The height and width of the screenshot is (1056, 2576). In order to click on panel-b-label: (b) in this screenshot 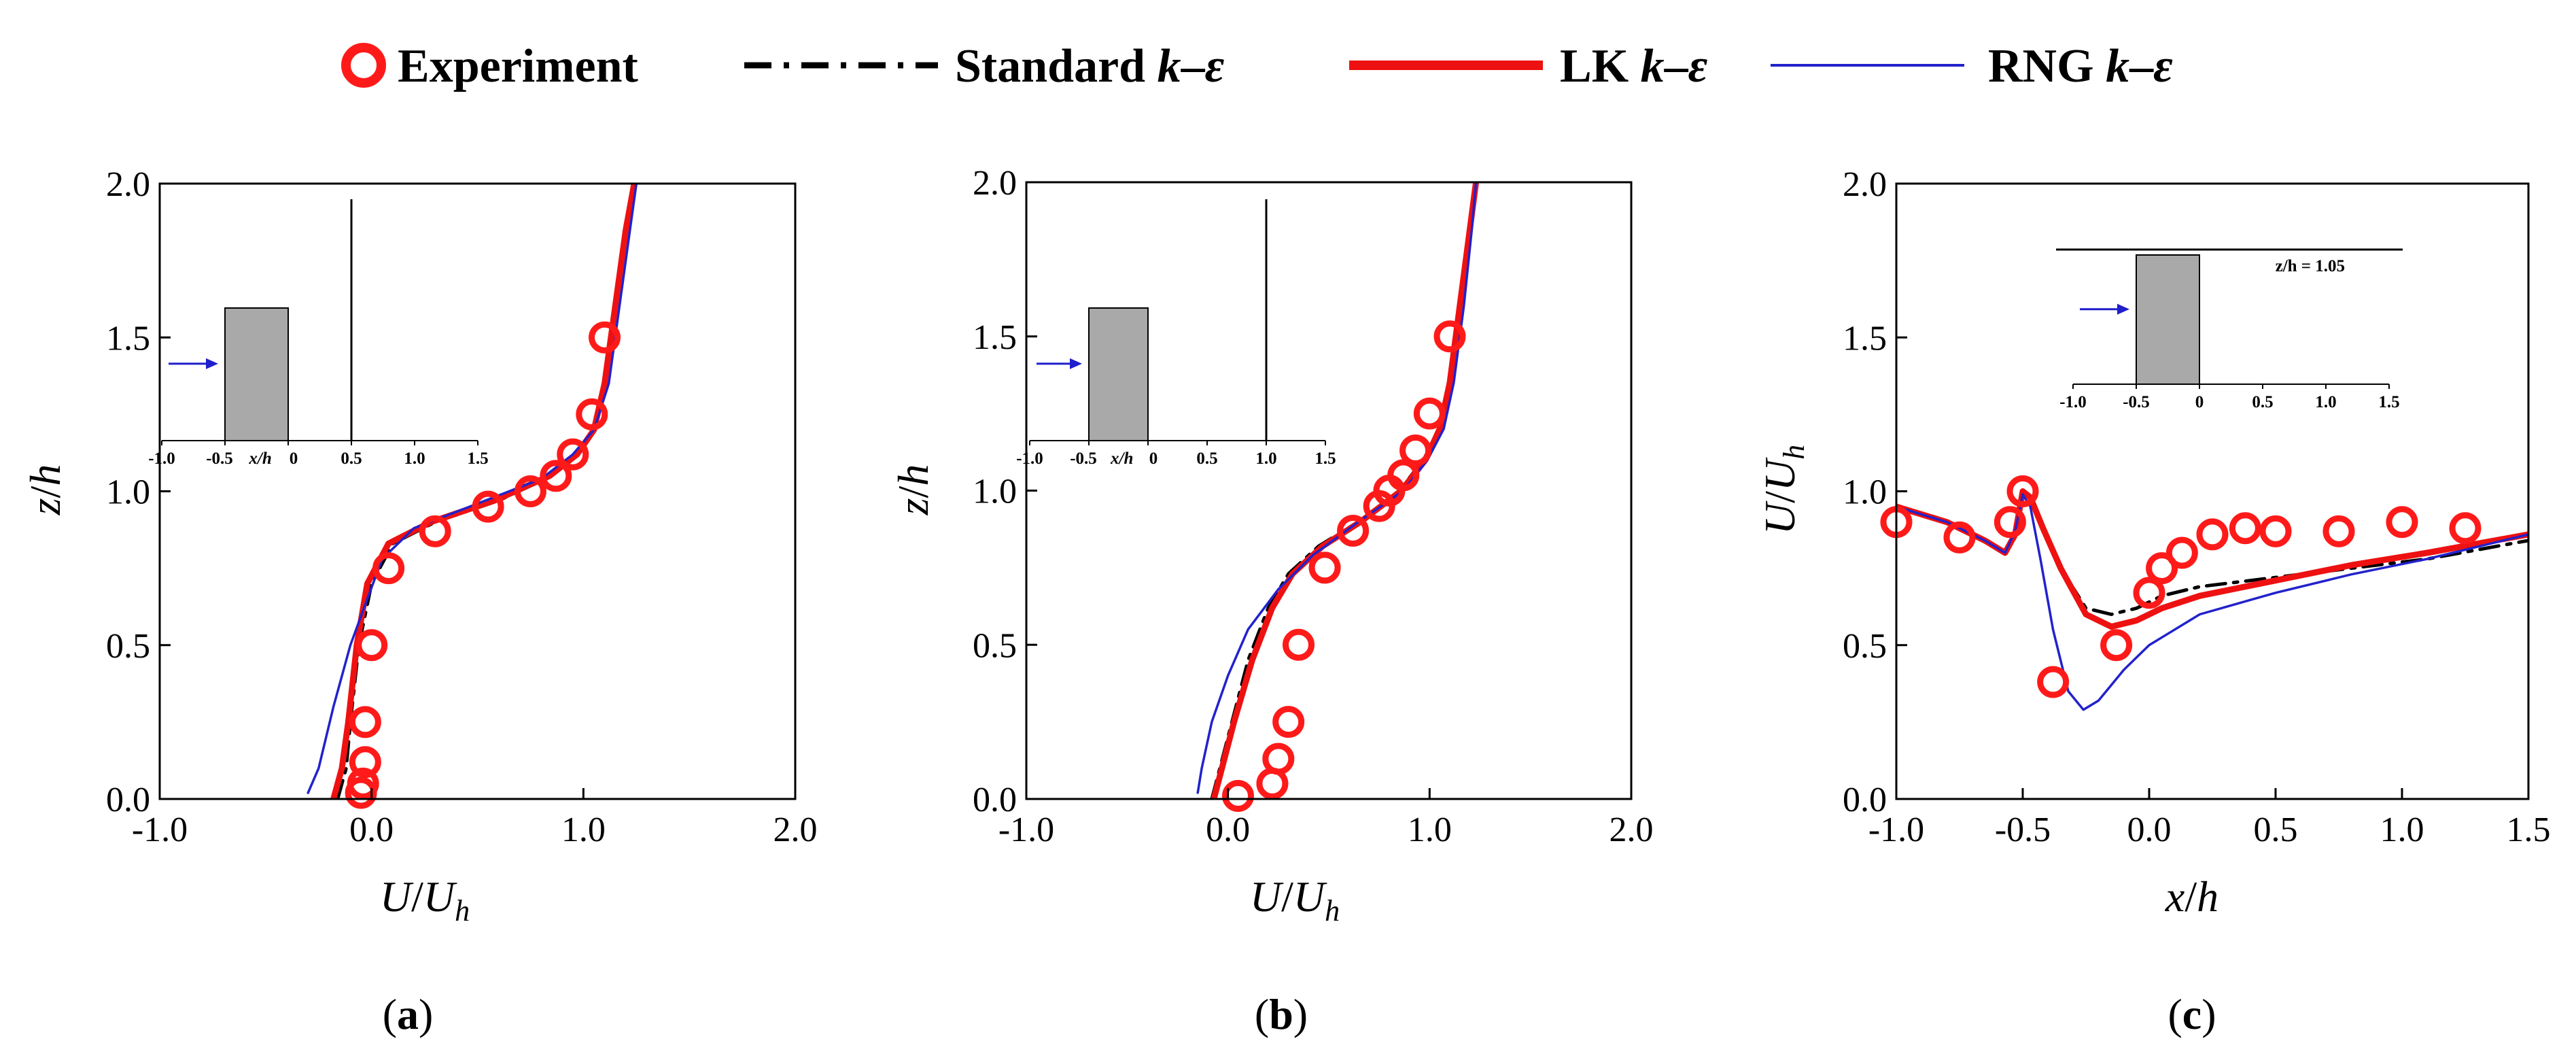, I will do `click(1281, 1014)`.